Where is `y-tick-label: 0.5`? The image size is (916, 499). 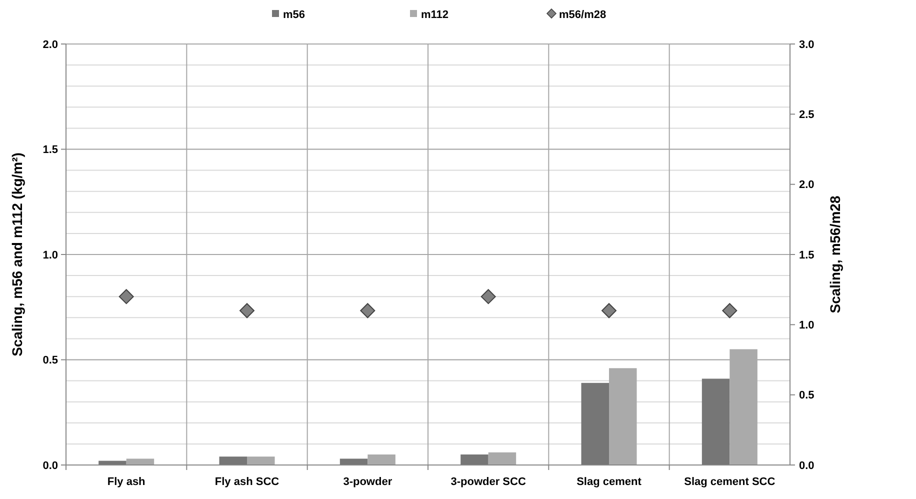 y-tick-label: 0.5 is located at coordinates (50, 360).